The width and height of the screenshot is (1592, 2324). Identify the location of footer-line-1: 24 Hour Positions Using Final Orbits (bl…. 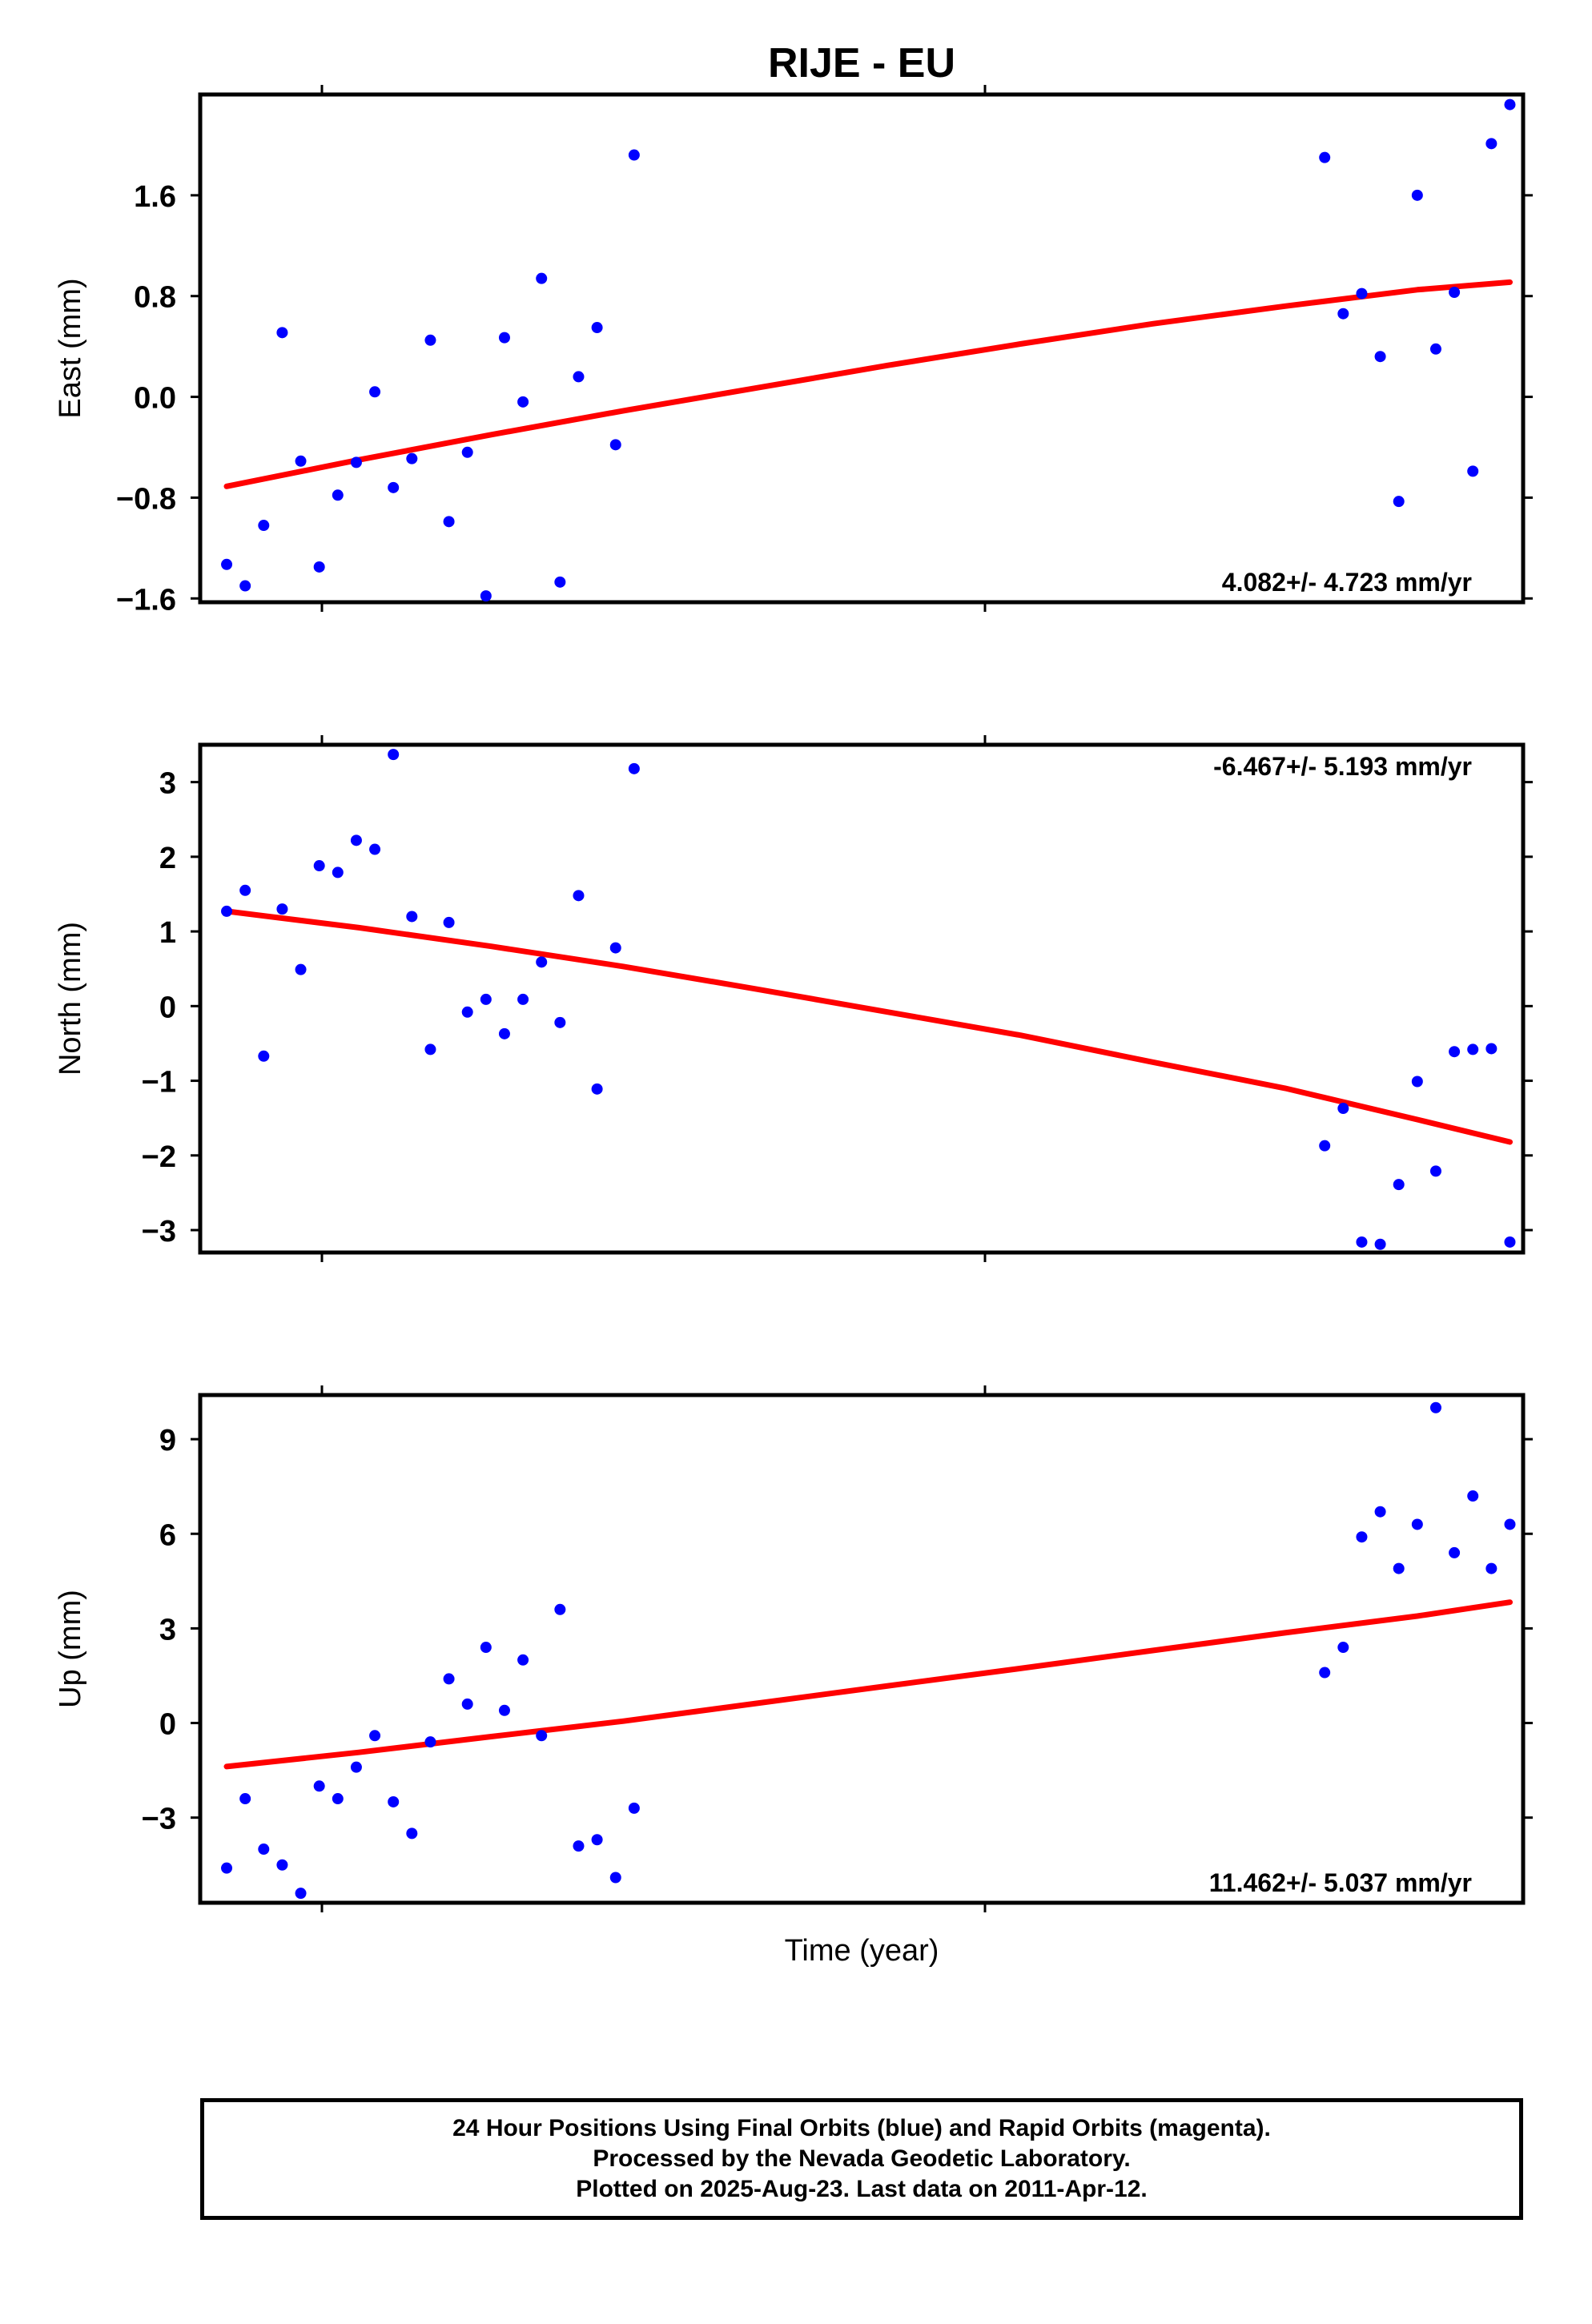
(861, 2128).